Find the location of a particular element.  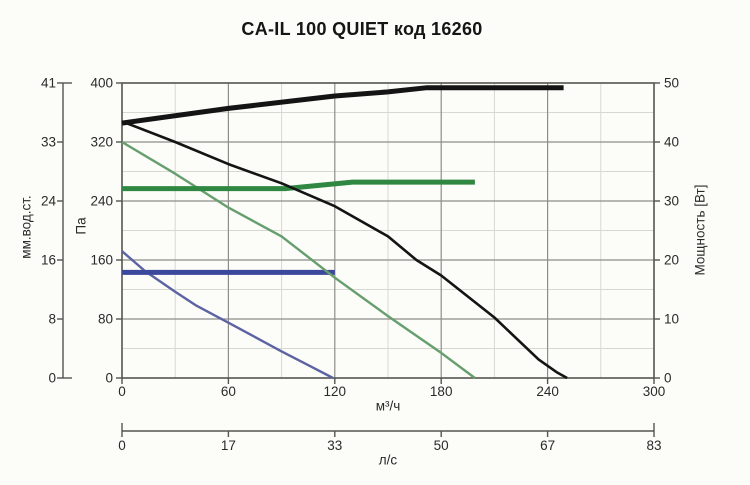

power-tick-label: 10 is located at coordinates (672, 319).